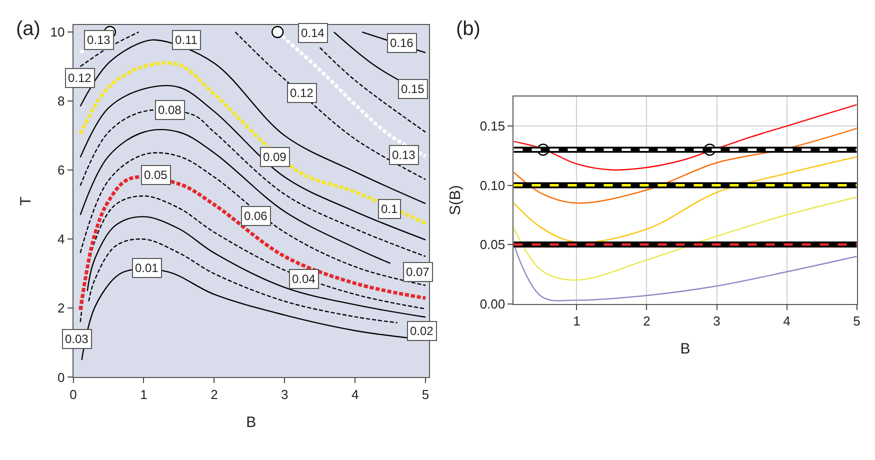 Image resolution: width=875 pixels, height=460 pixels. Describe the element at coordinates (186, 40) in the screenshot. I see `annotation: 0.11` at that location.